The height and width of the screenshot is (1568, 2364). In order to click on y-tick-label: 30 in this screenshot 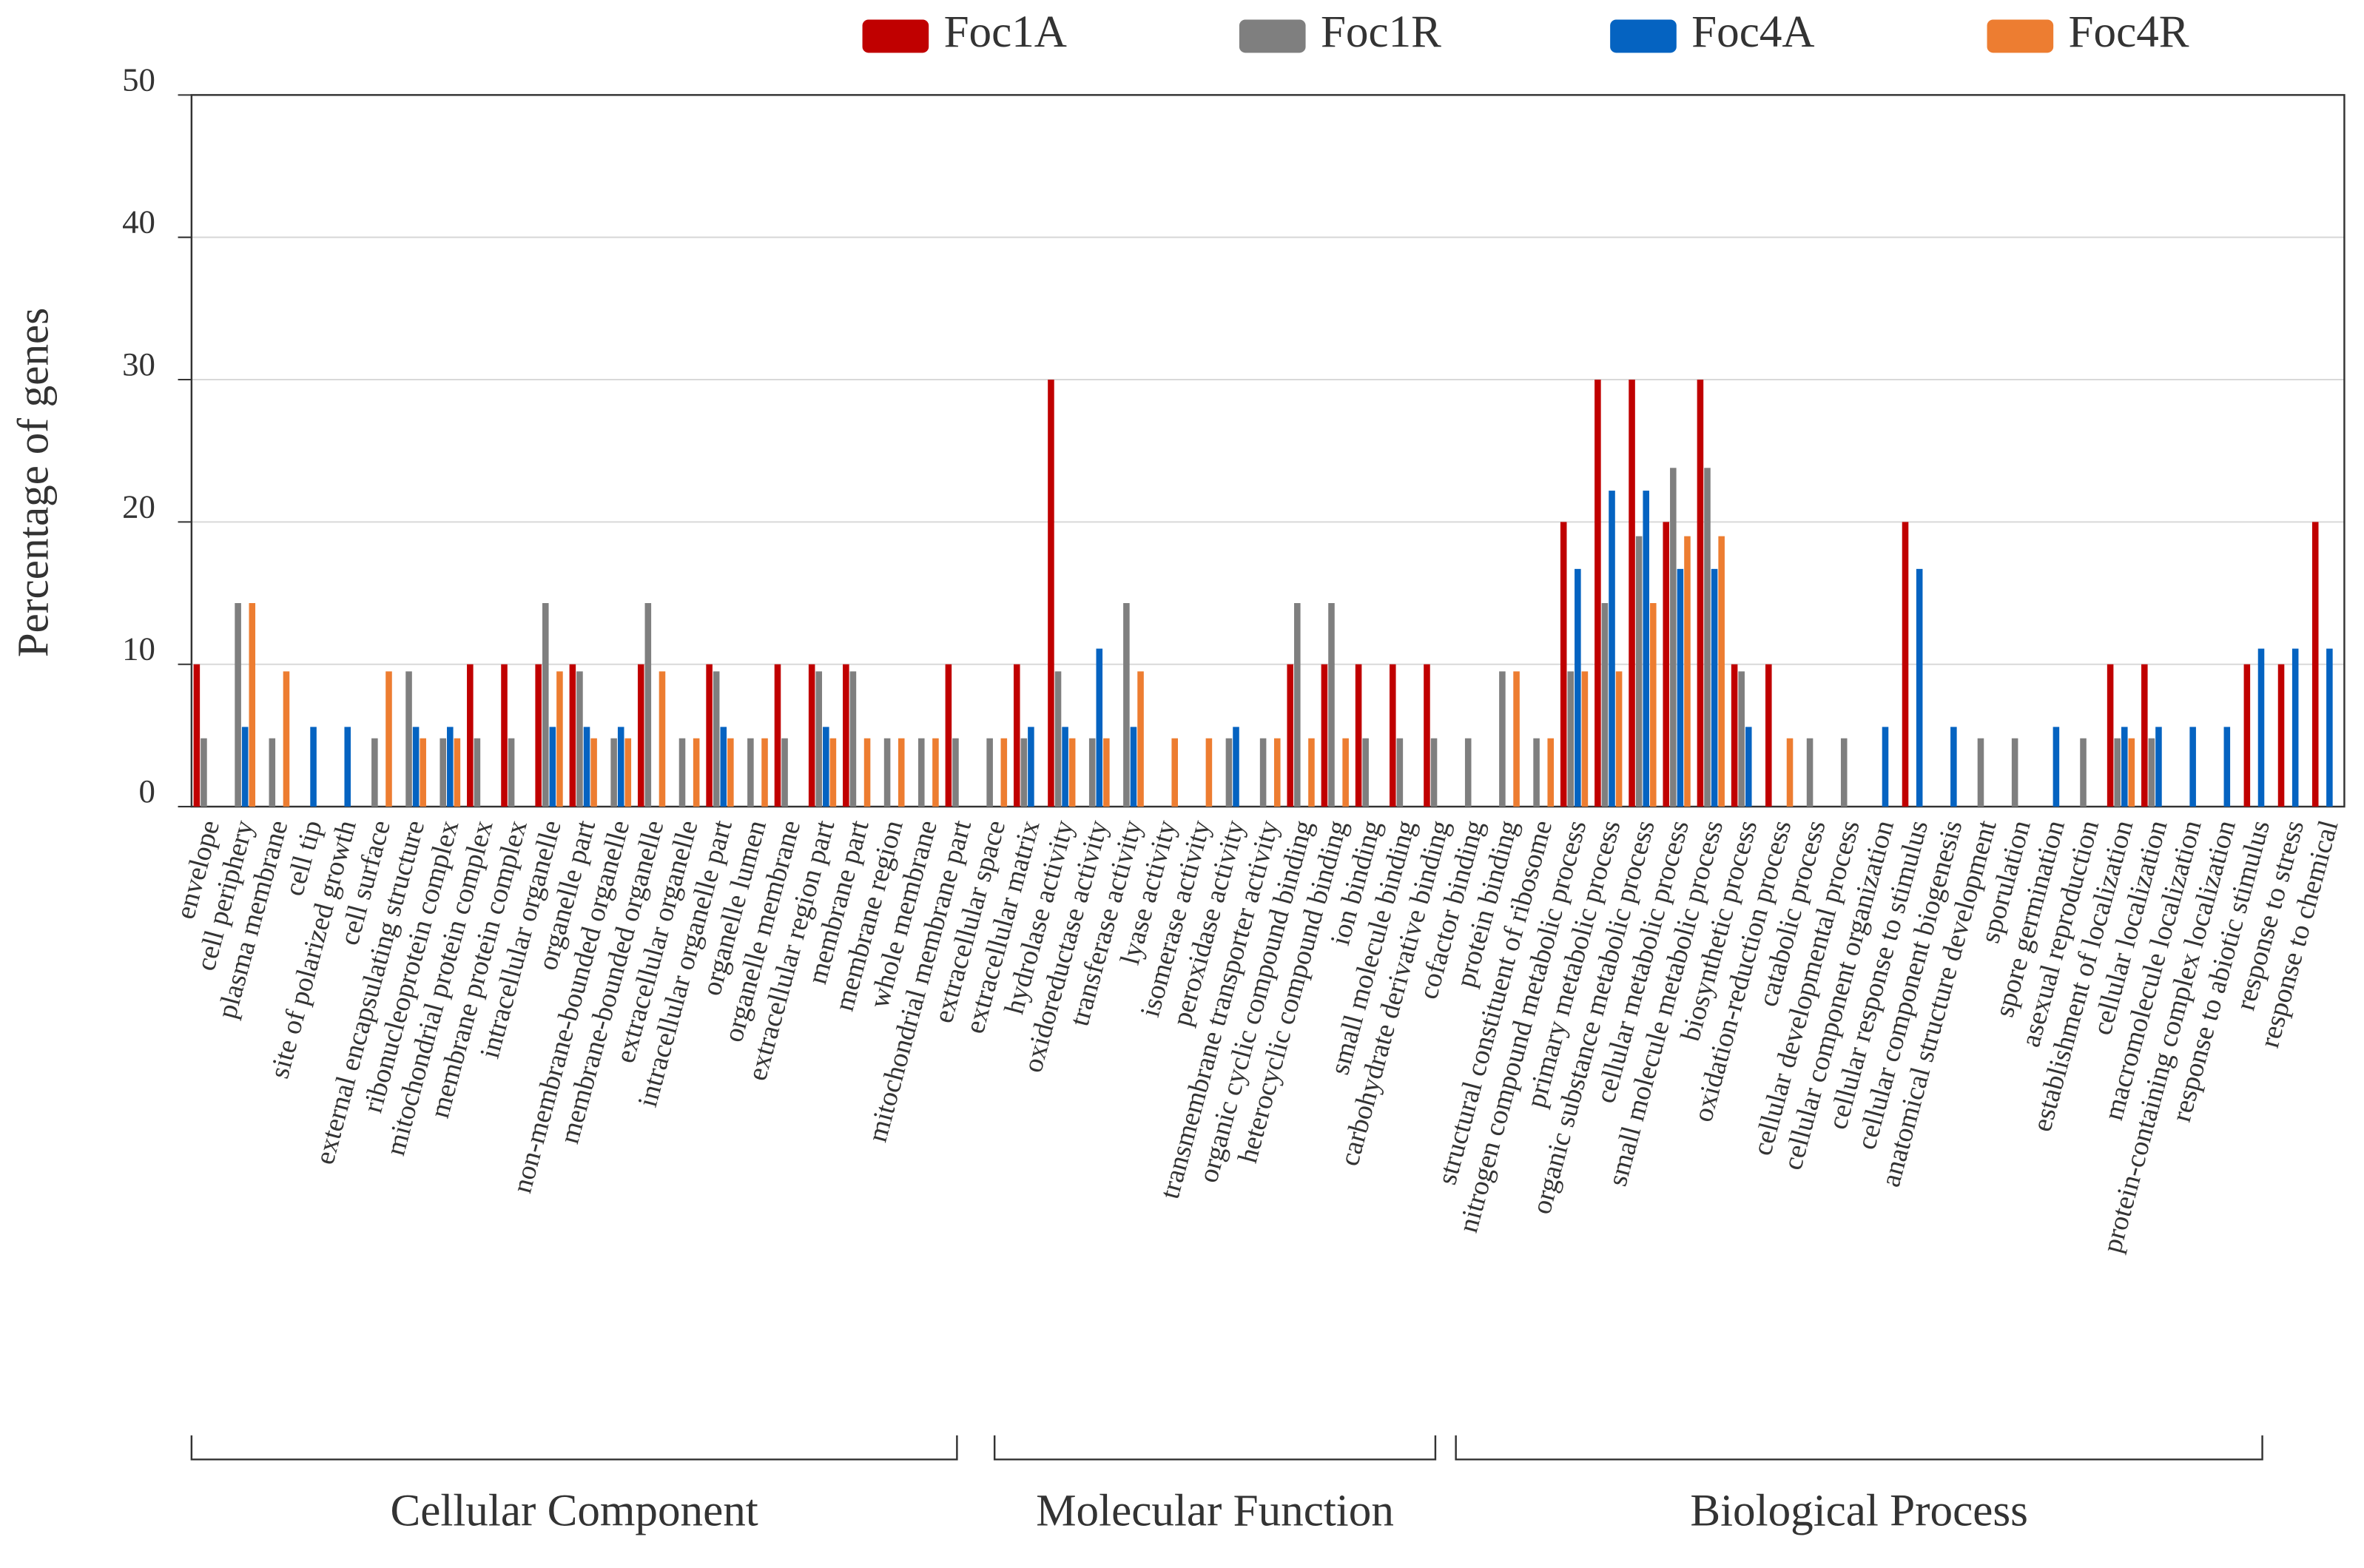, I will do `click(138, 365)`.